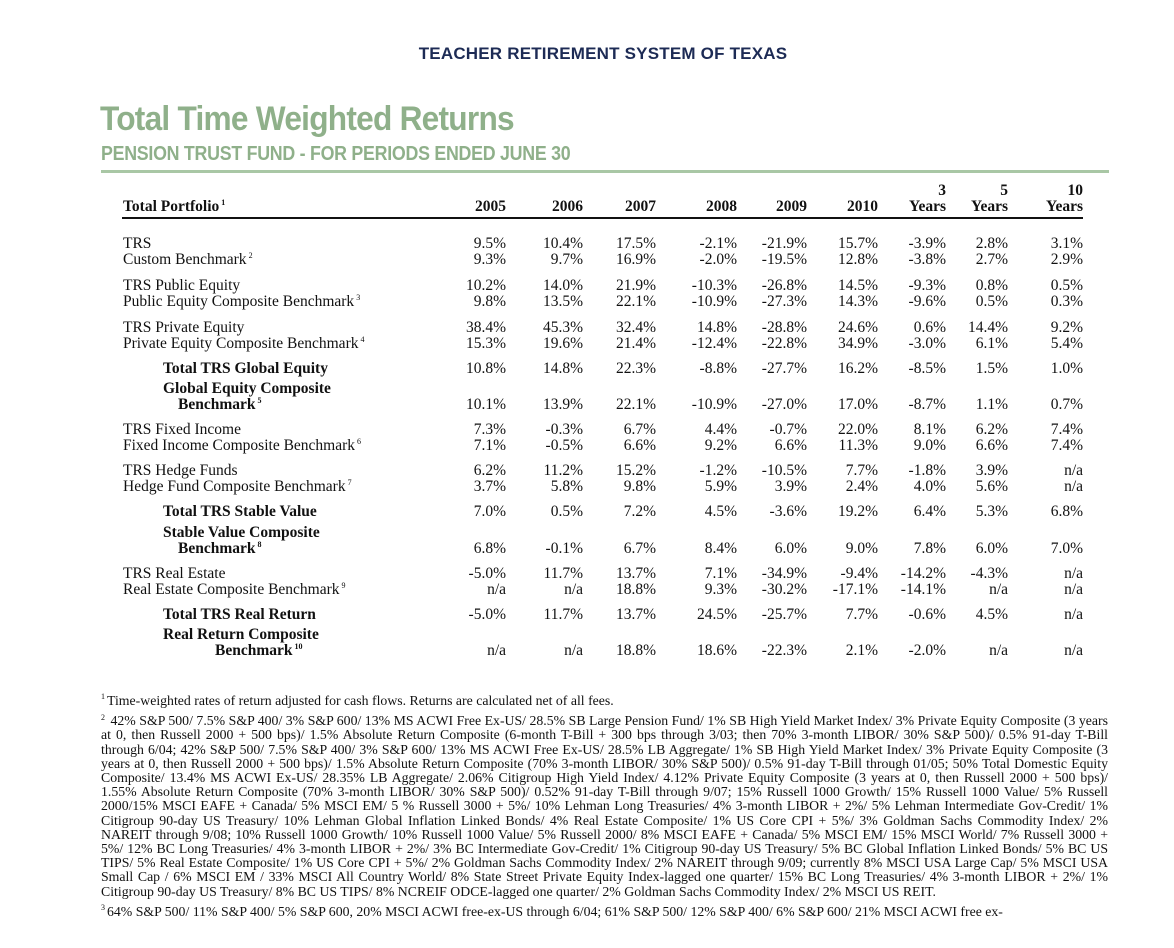 The height and width of the screenshot is (948, 1174). What do you see at coordinates (489, 243) in the screenshot?
I see `table-cell: 9.5%` at bounding box center [489, 243].